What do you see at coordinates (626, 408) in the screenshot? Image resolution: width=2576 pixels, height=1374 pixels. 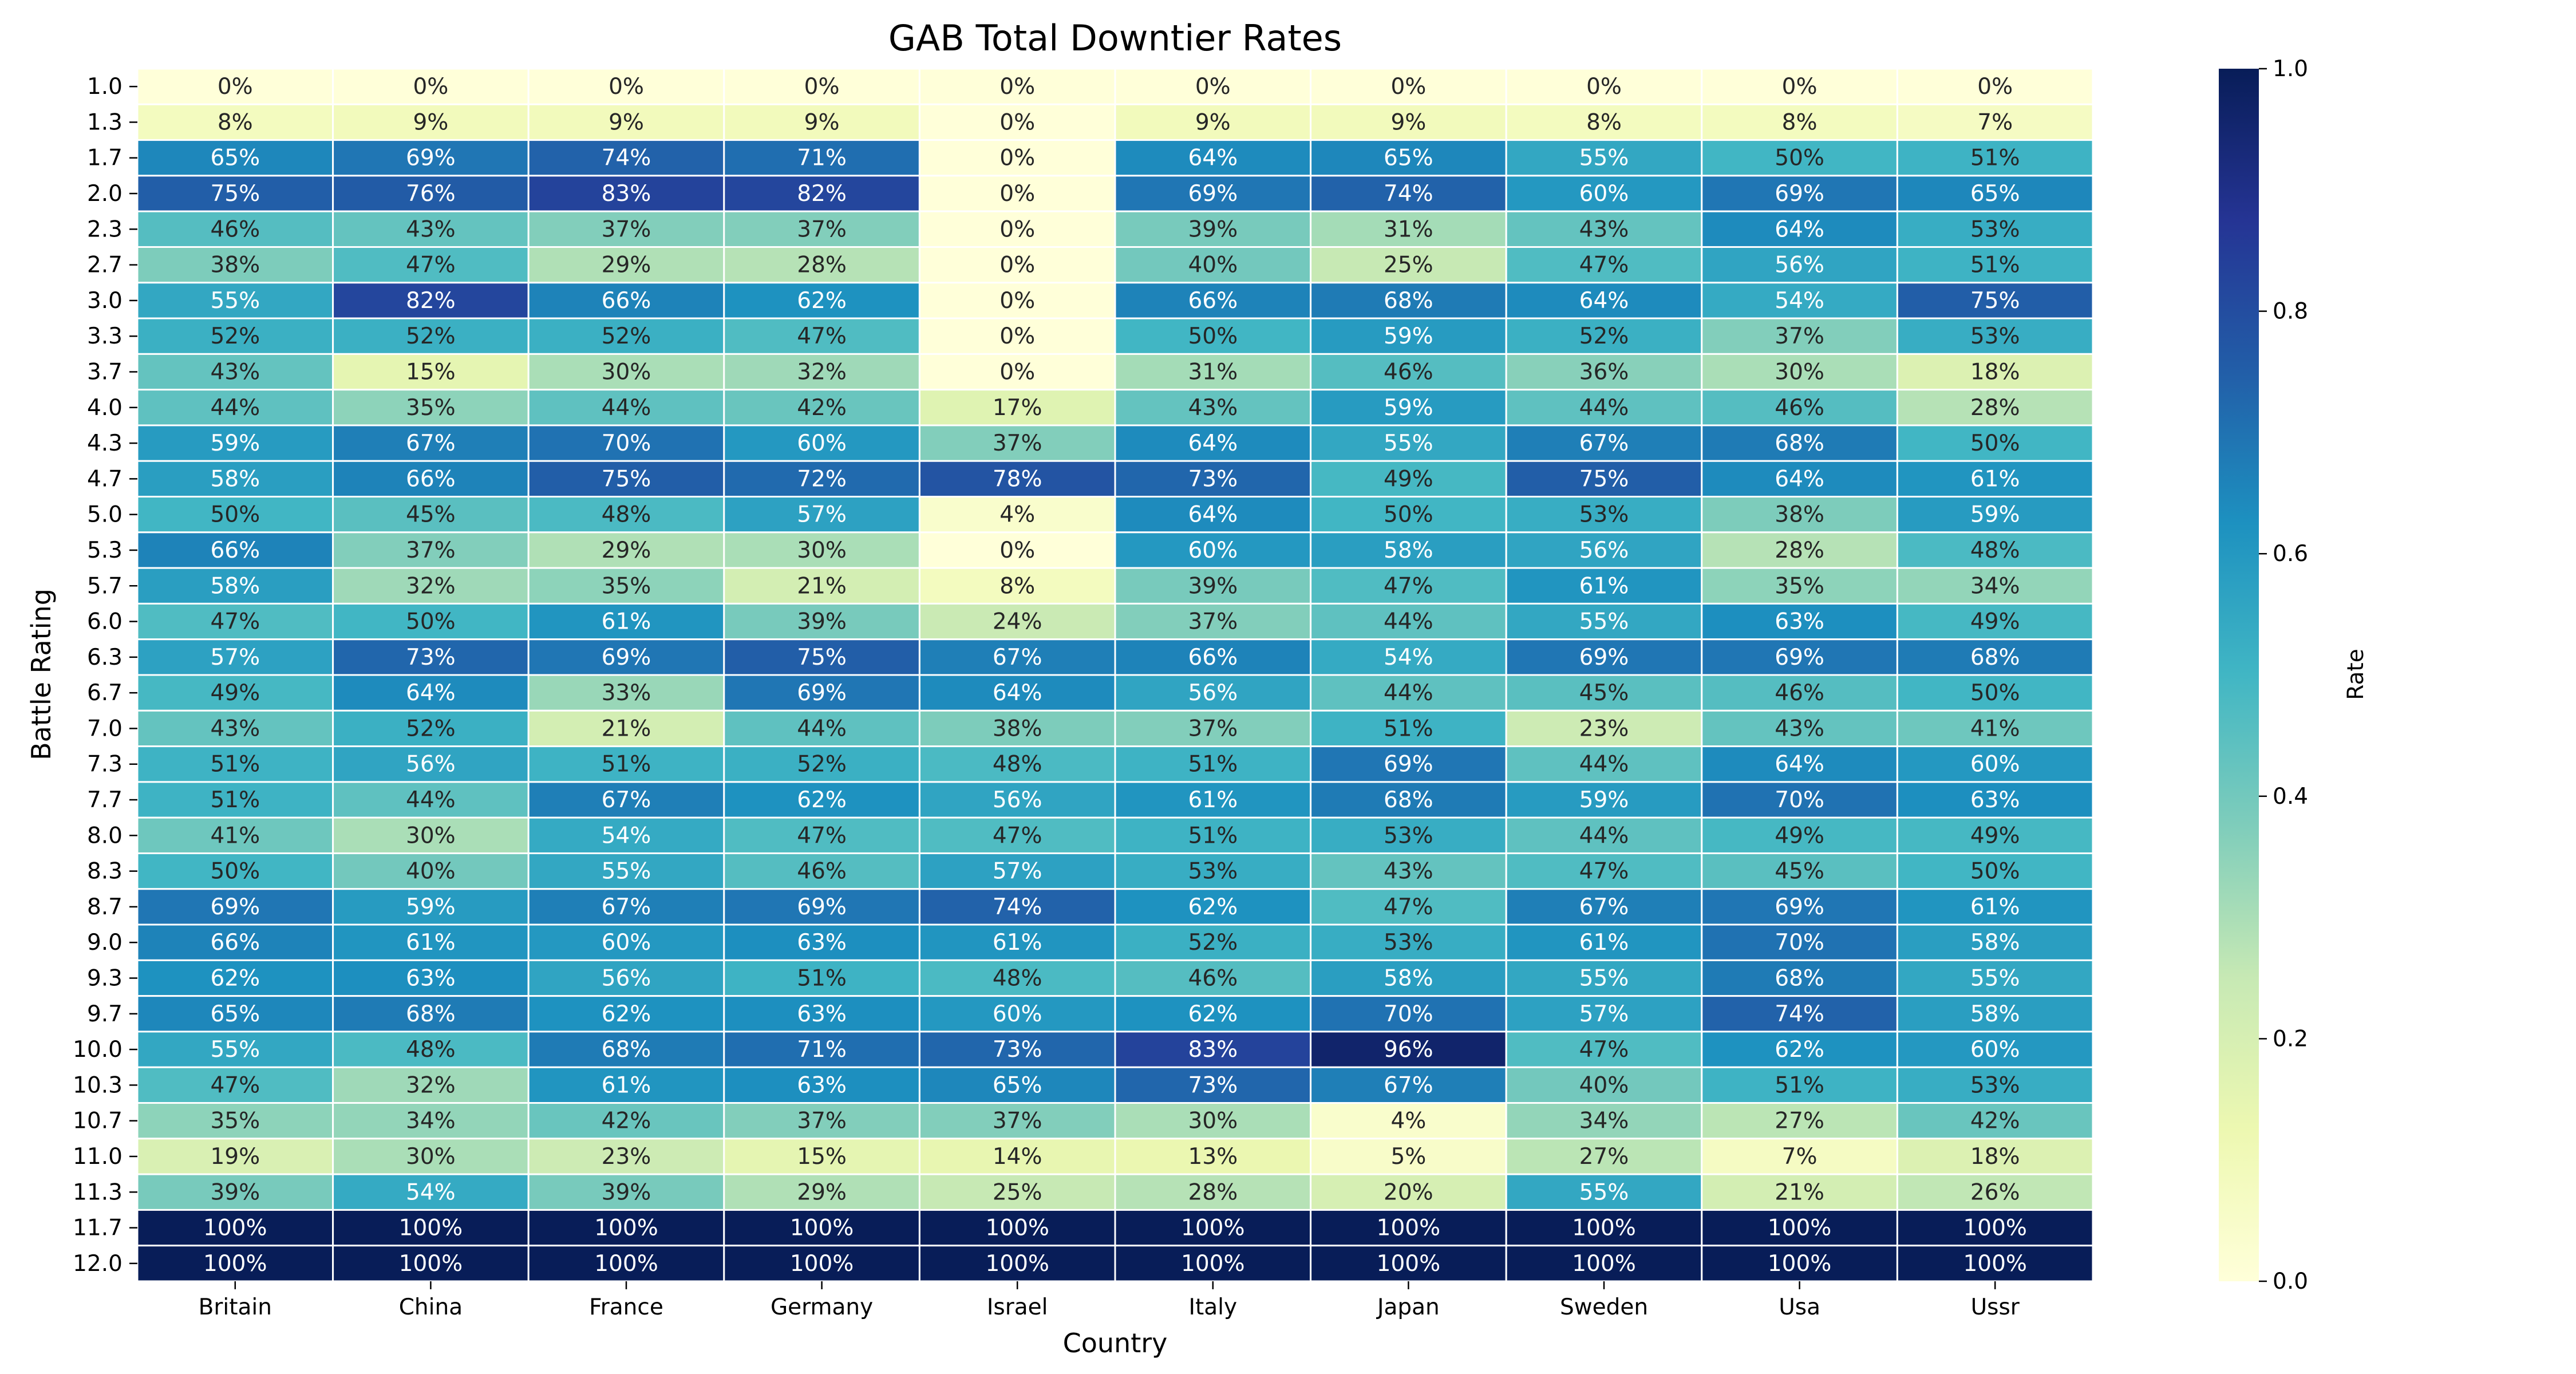 I see `cell-value-label: 44%` at bounding box center [626, 408].